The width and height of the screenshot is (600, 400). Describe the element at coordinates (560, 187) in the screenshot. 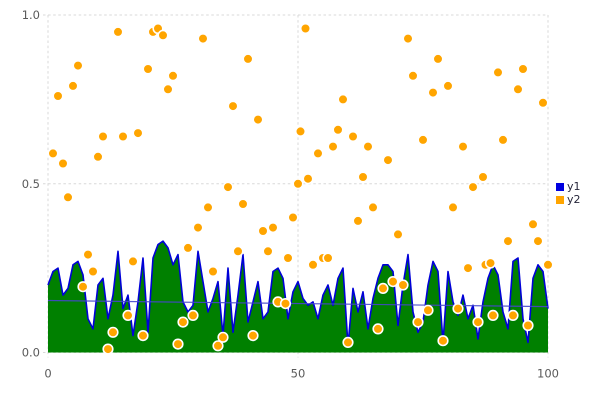

I see `y1-swatch-icon` at that location.